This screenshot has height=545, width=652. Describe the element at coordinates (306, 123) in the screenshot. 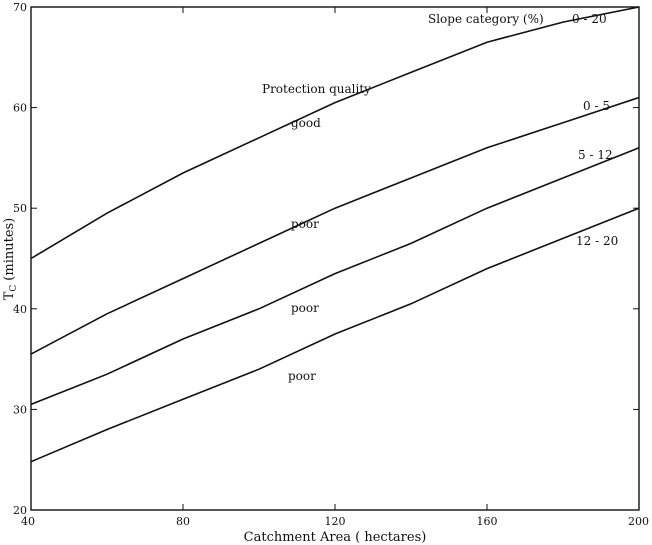

I see `good-annotation: good` at that location.